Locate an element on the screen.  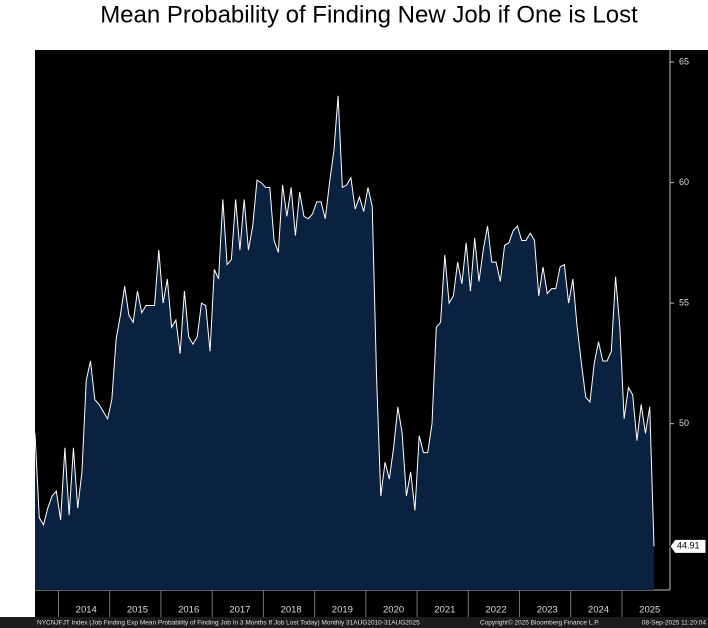
x-tick-label: 2016 is located at coordinates (188, 610).